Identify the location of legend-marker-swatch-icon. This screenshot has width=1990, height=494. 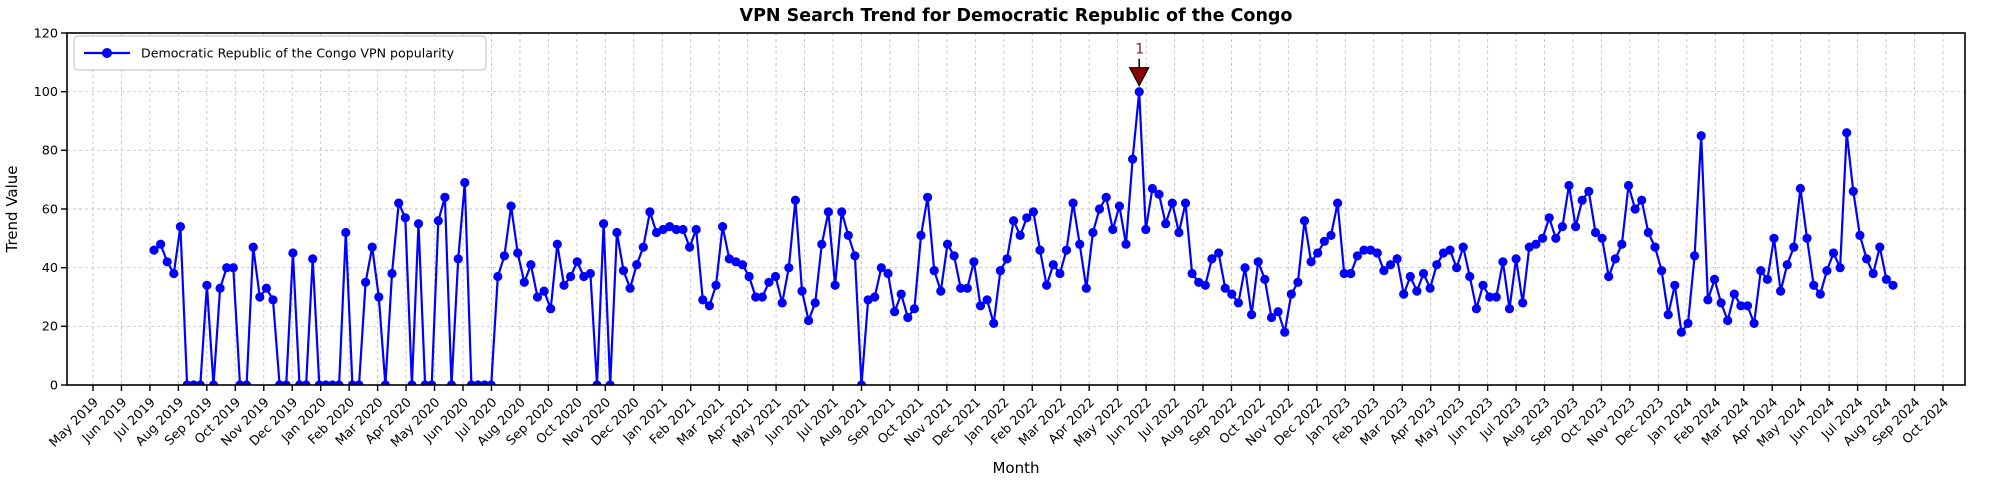
(107, 53).